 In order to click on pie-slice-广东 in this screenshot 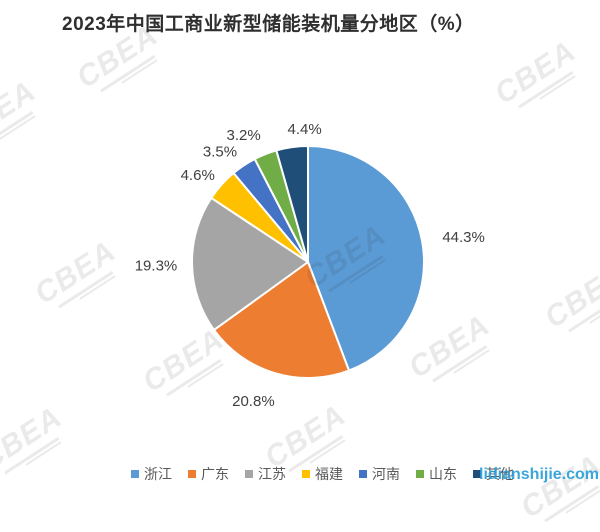, I will do `click(281, 320)`.